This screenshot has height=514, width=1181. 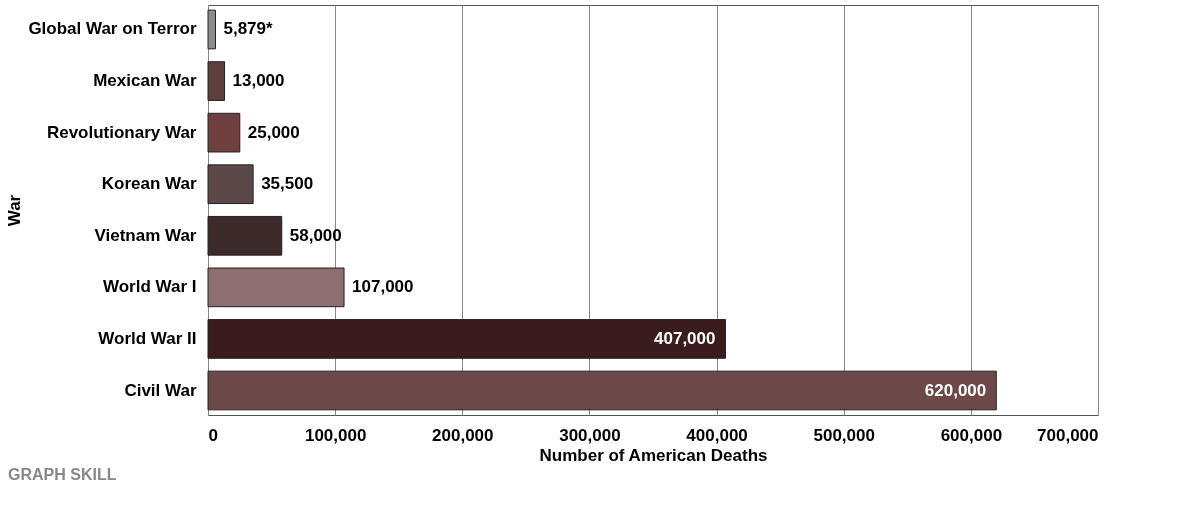 What do you see at coordinates (315, 235) in the screenshot?
I see `data-label: 58,000` at bounding box center [315, 235].